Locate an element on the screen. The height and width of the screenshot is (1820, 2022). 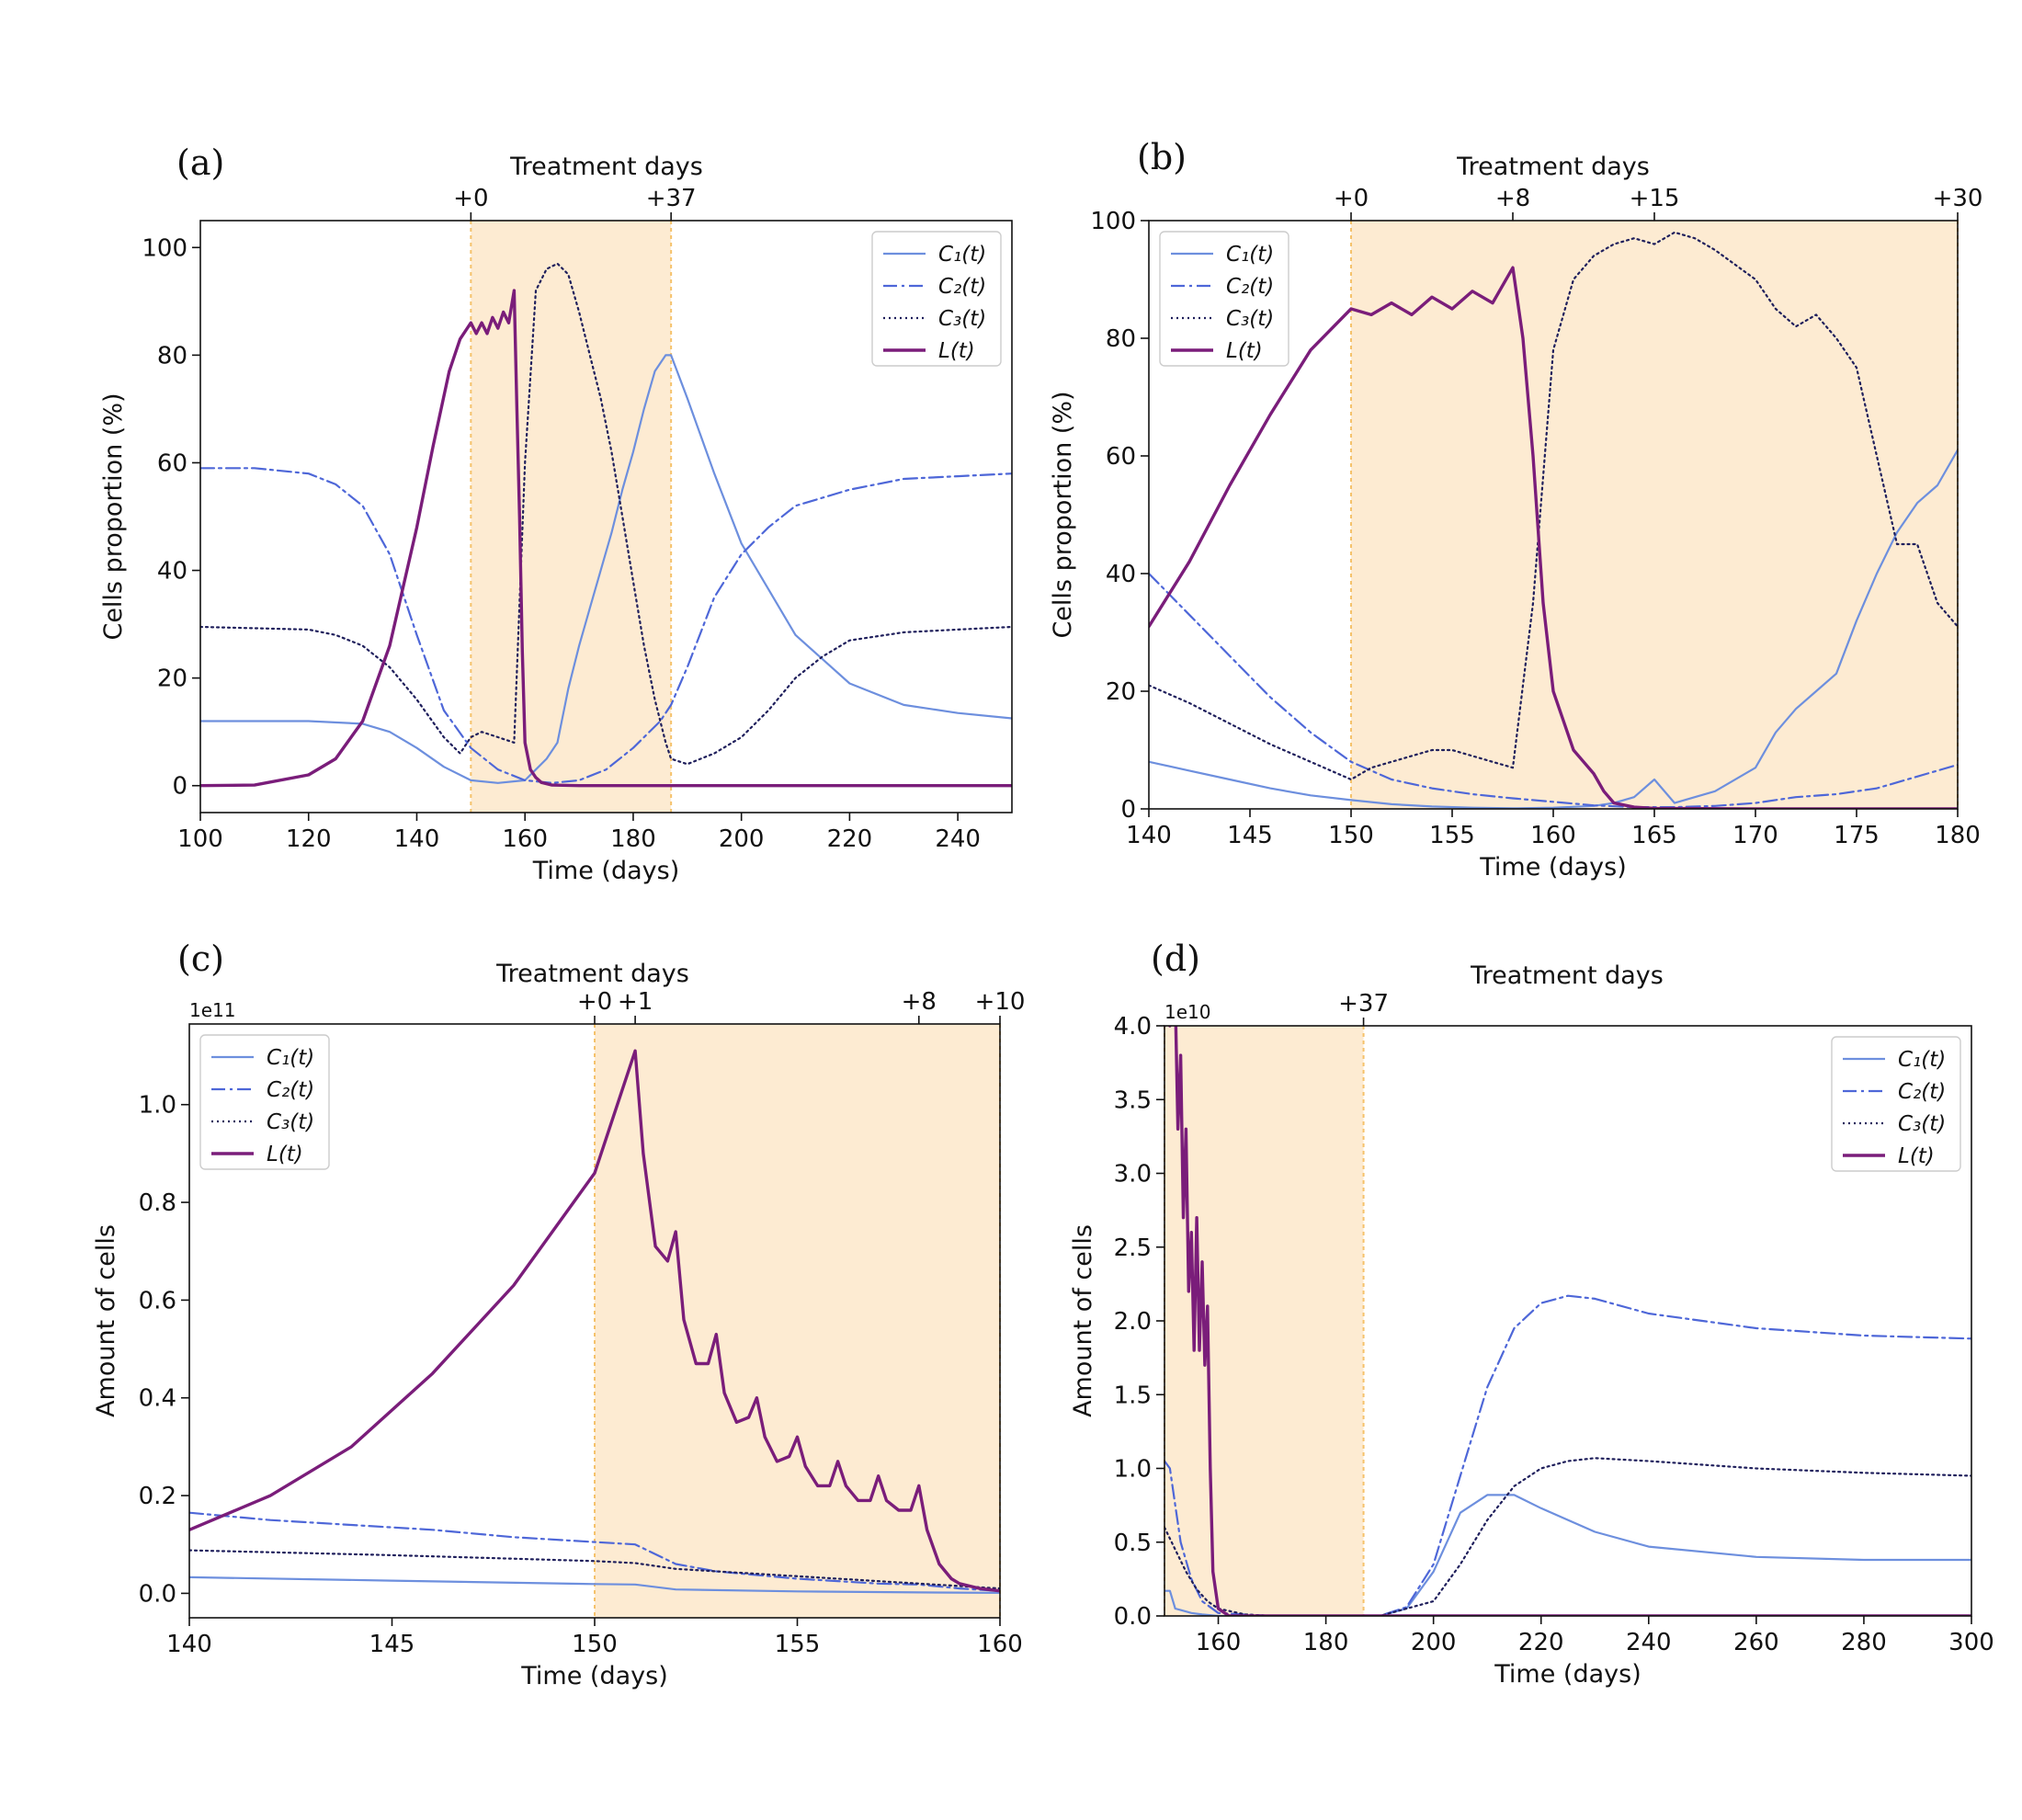
top-tick-label: +15 is located at coordinates (1655, 198).